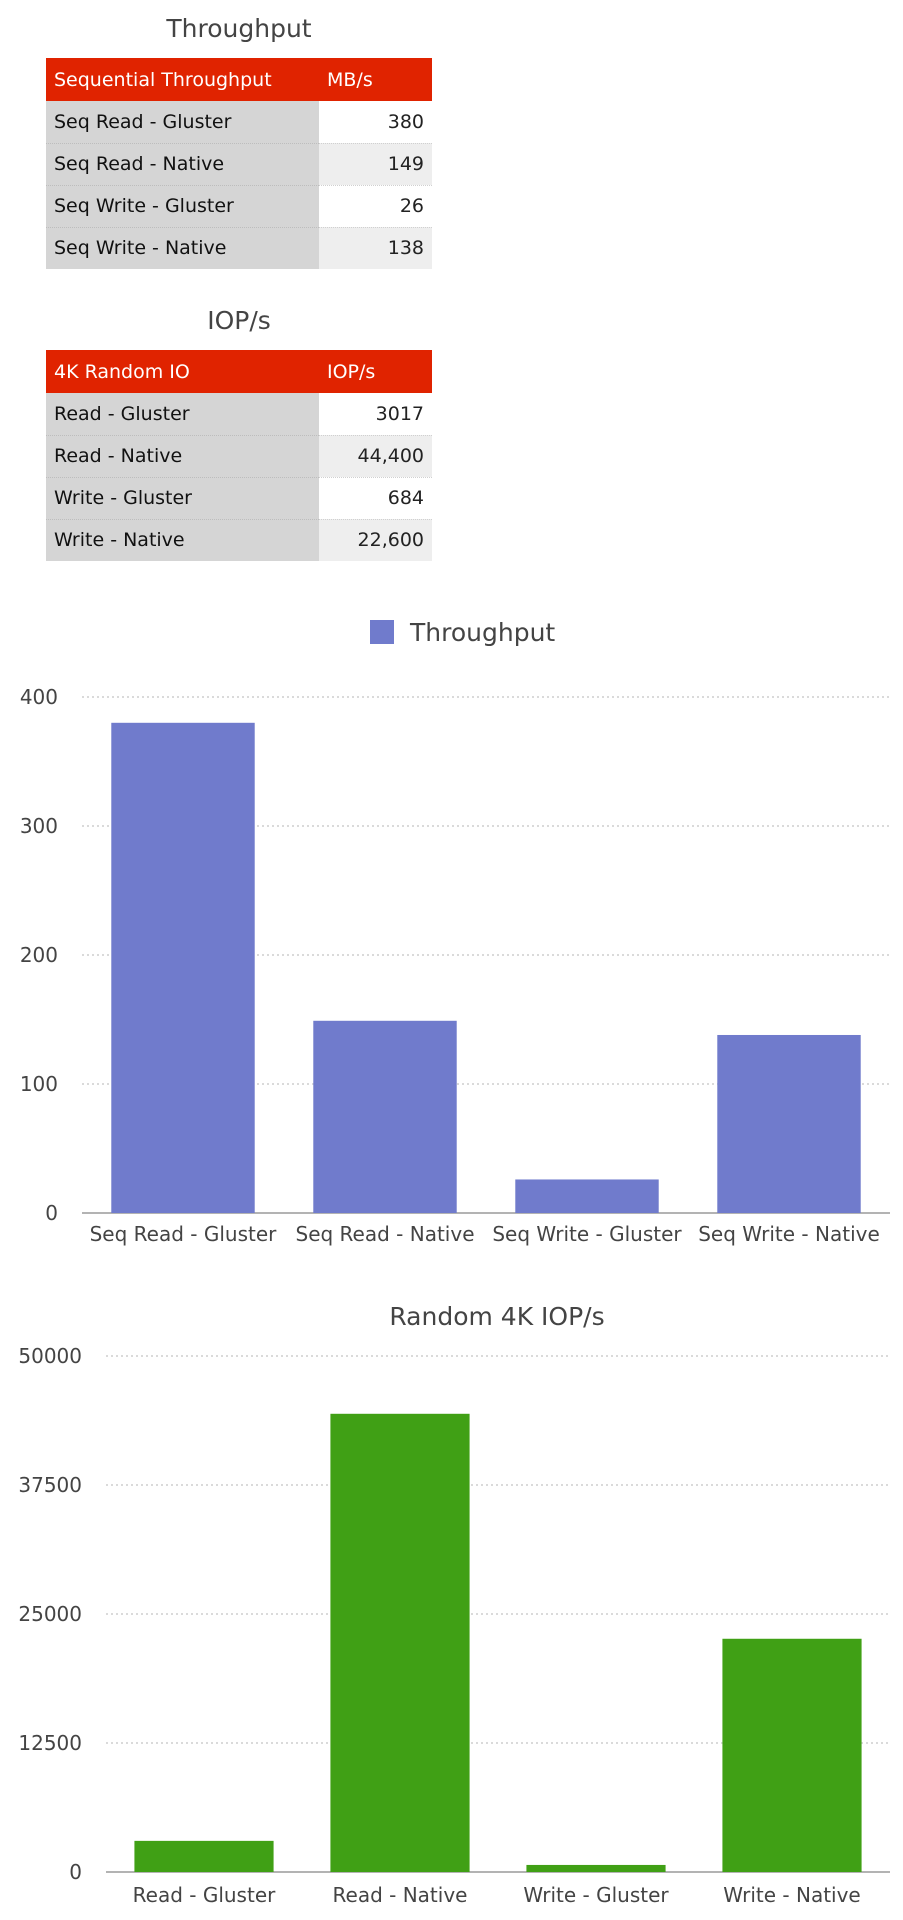  What do you see at coordinates (39, 826) in the screenshot?
I see `y-tick-label: 300` at bounding box center [39, 826].